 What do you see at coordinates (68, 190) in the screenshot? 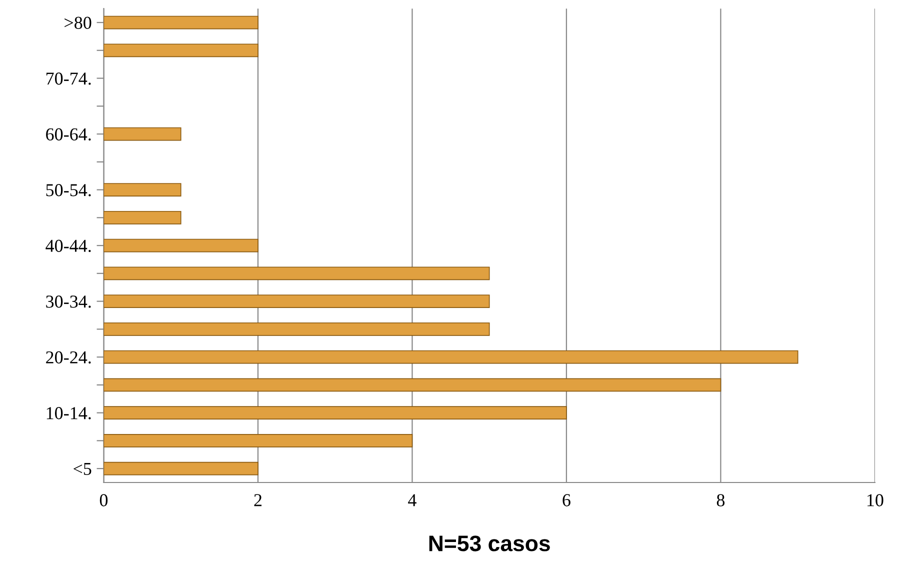
I see `y-tick-label: 50-54.` at bounding box center [68, 190].